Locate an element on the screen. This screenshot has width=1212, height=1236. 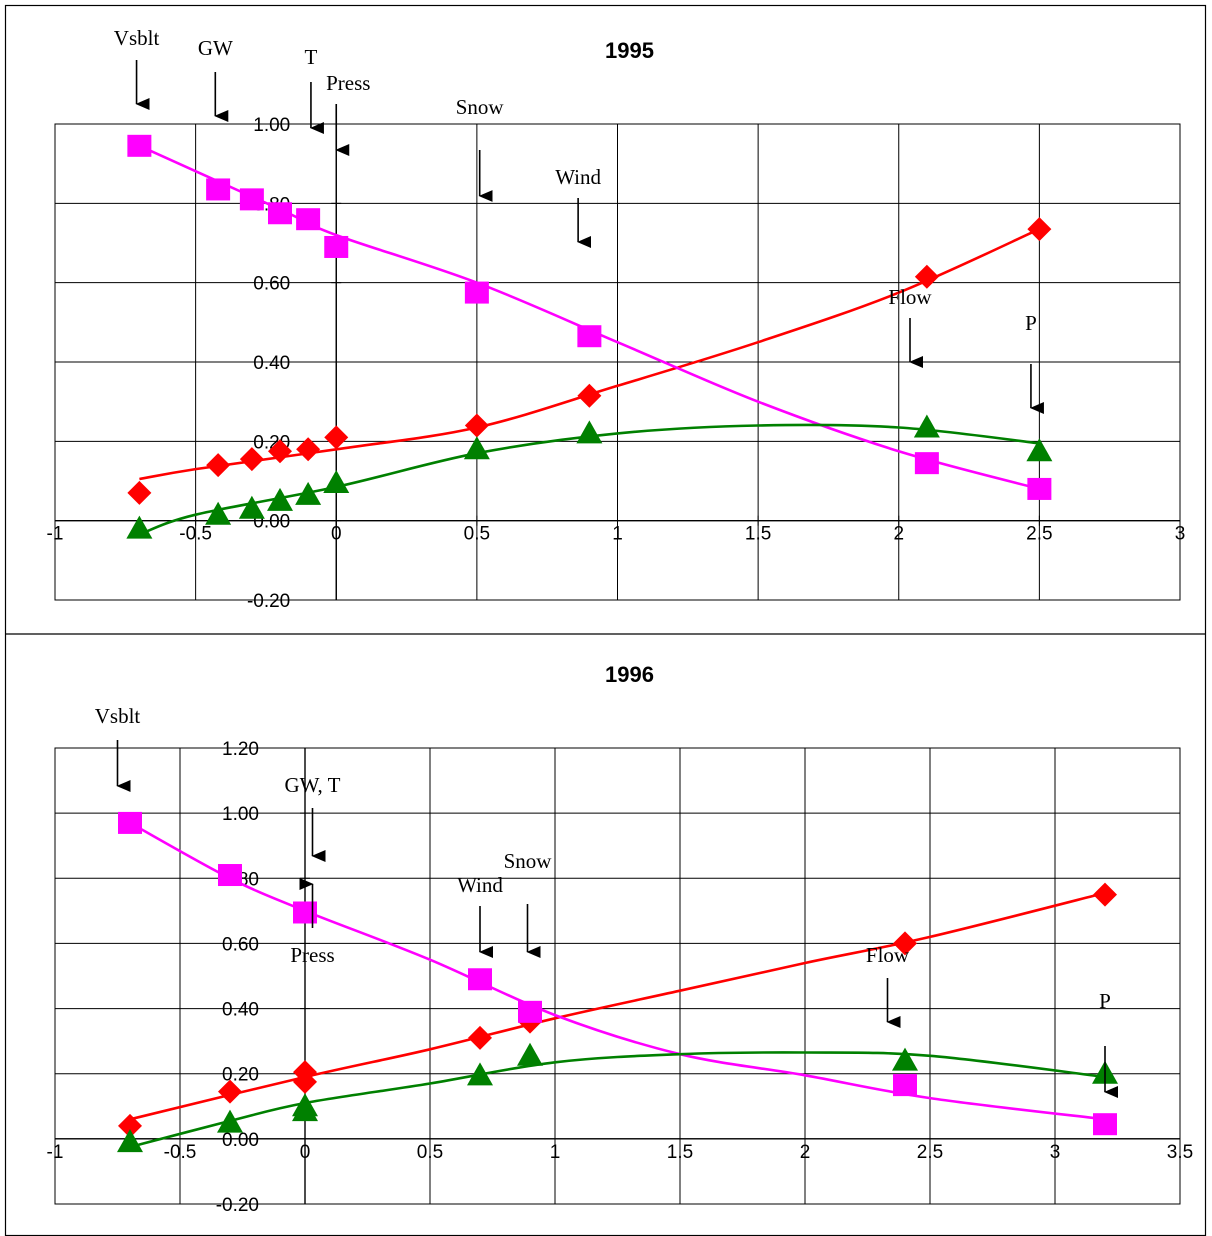
annotation-label: T is located at coordinates (311, 57).